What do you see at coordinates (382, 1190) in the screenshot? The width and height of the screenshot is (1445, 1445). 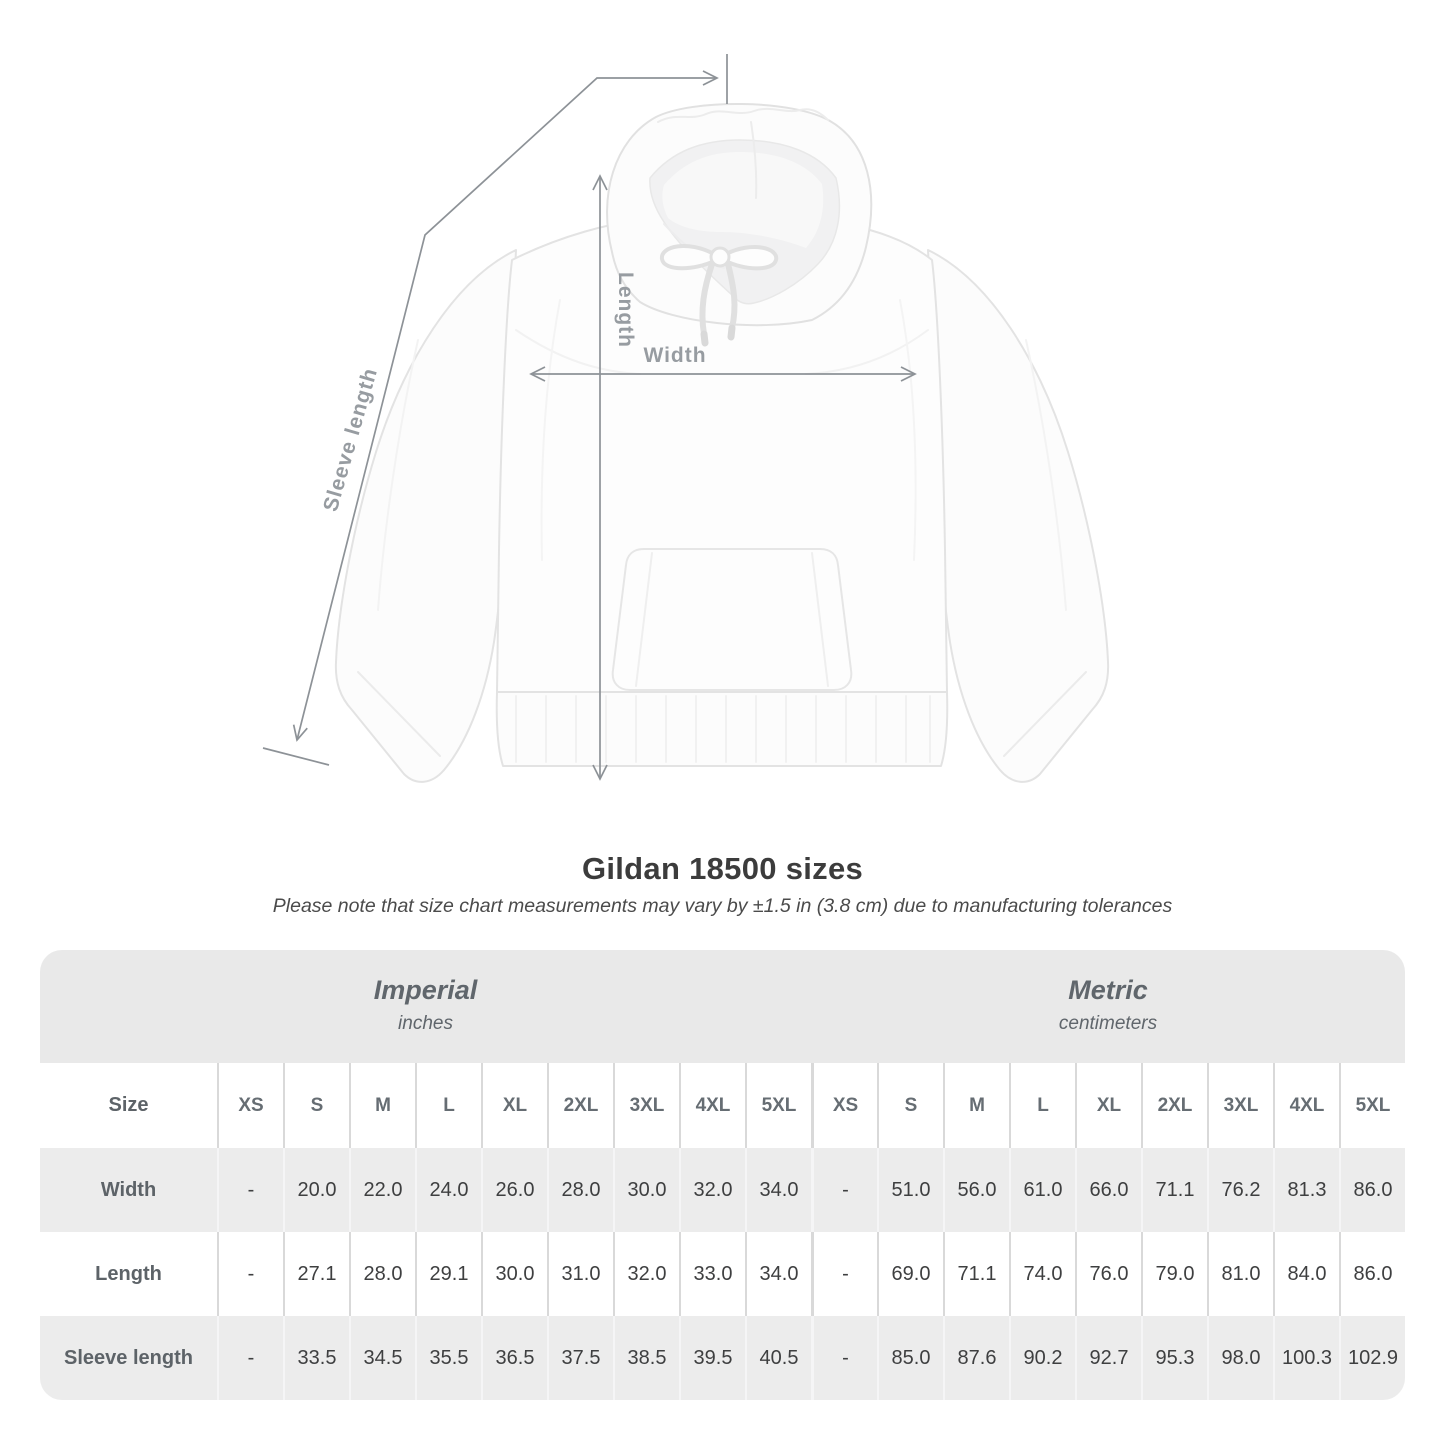 I see `width-imperial-m: 22.0` at bounding box center [382, 1190].